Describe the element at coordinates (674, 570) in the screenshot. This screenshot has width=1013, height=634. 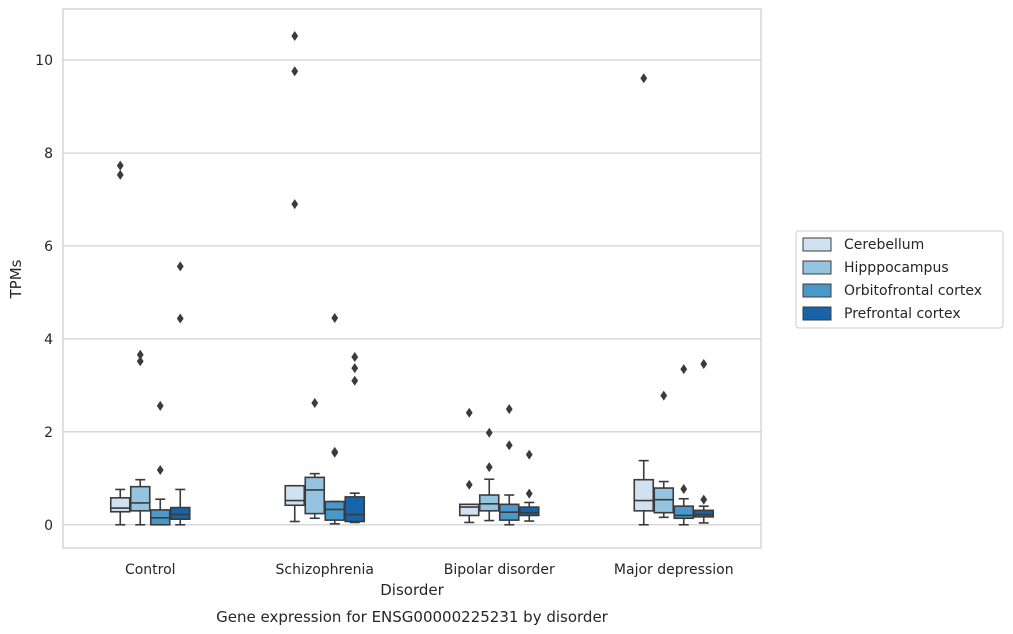
I see `x-tick-label-major-depression: Major depression` at that location.